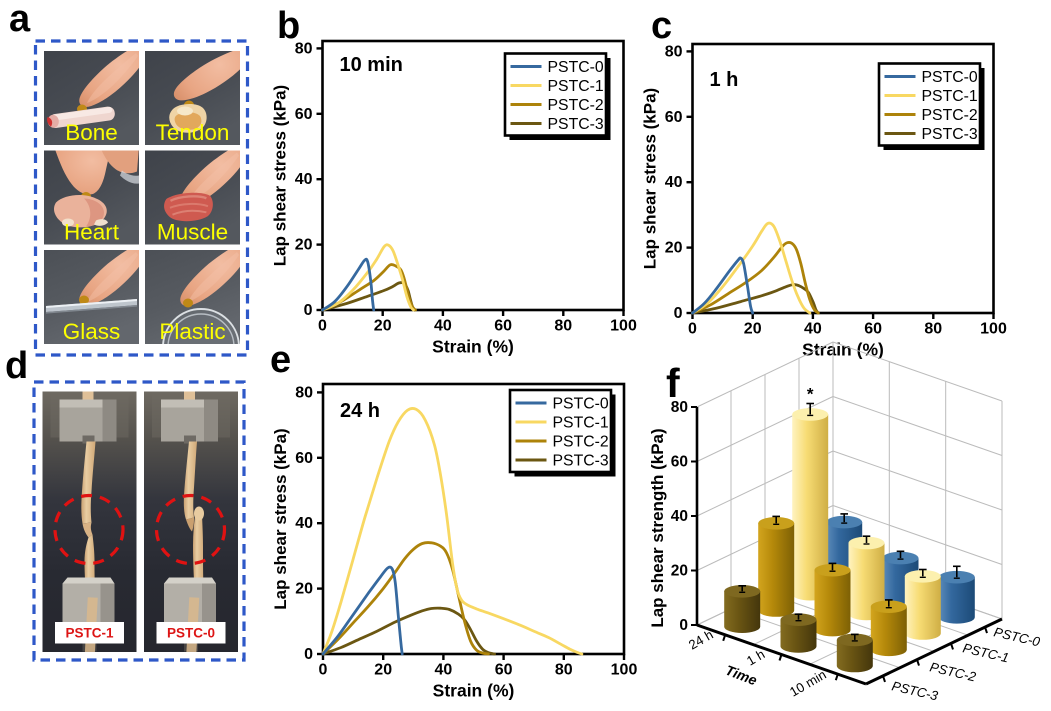  What do you see at coordinates (371, 65) in the screenshot?
I see `svg-text: 10 min` at bounding box center [371, 65].